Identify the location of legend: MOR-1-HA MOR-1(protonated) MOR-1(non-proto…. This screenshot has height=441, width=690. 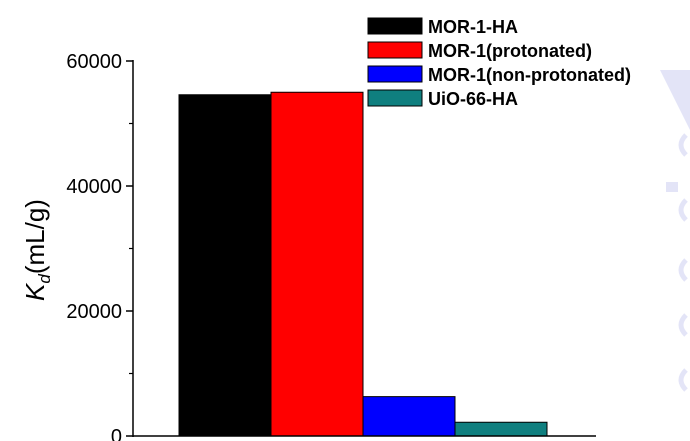
(499, 63).